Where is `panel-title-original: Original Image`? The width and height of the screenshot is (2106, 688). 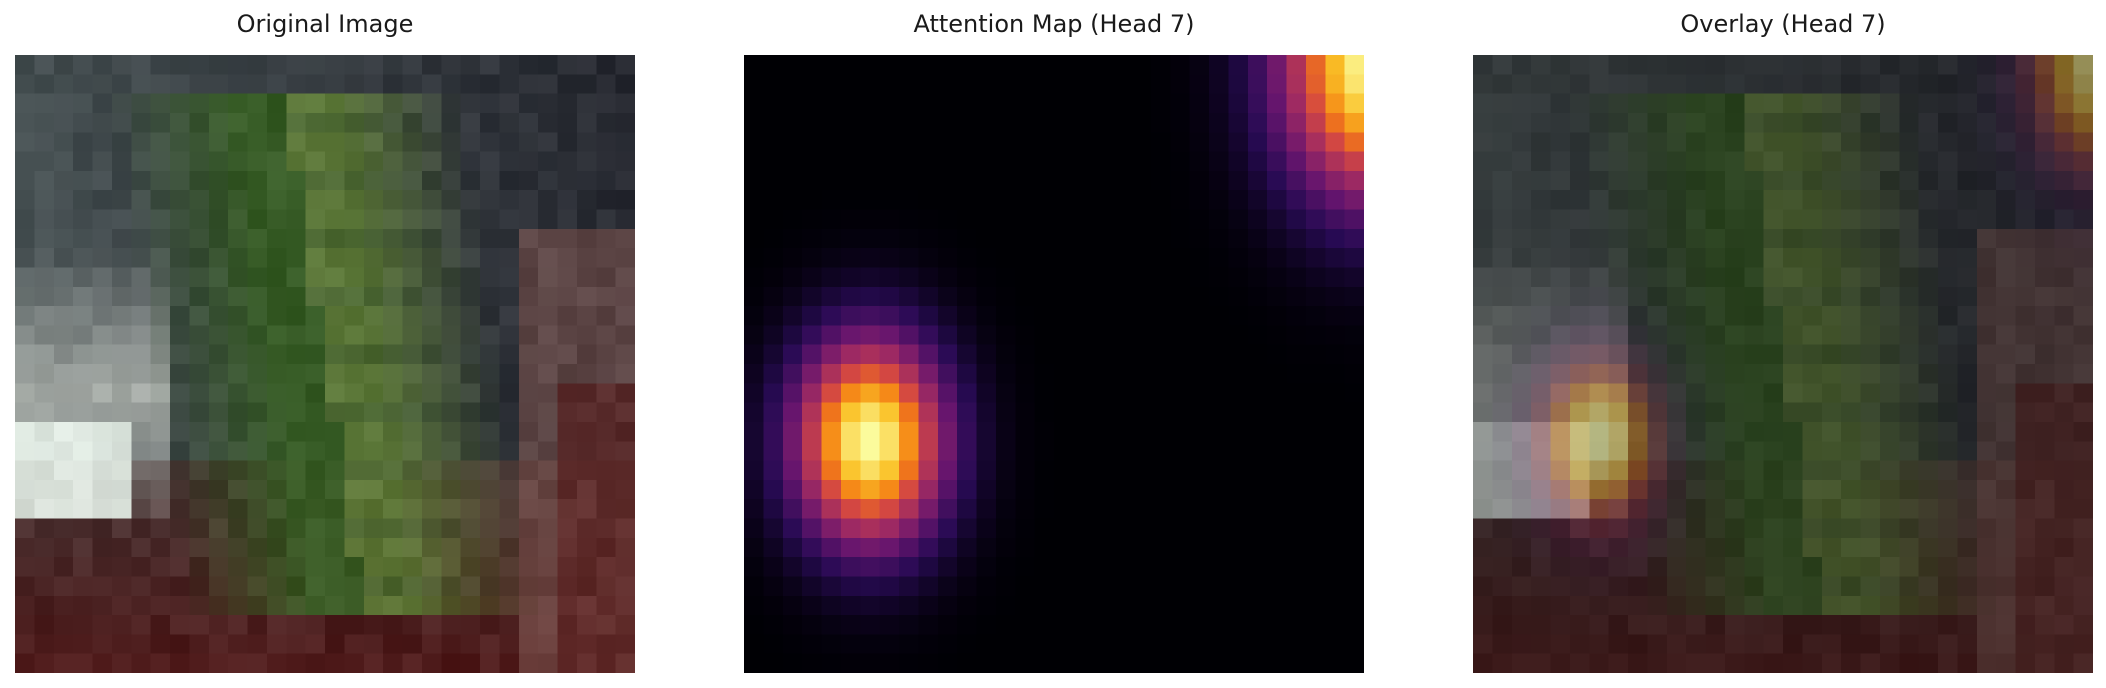 panel-title-original: Original Image is located at coordinates (325, 24).